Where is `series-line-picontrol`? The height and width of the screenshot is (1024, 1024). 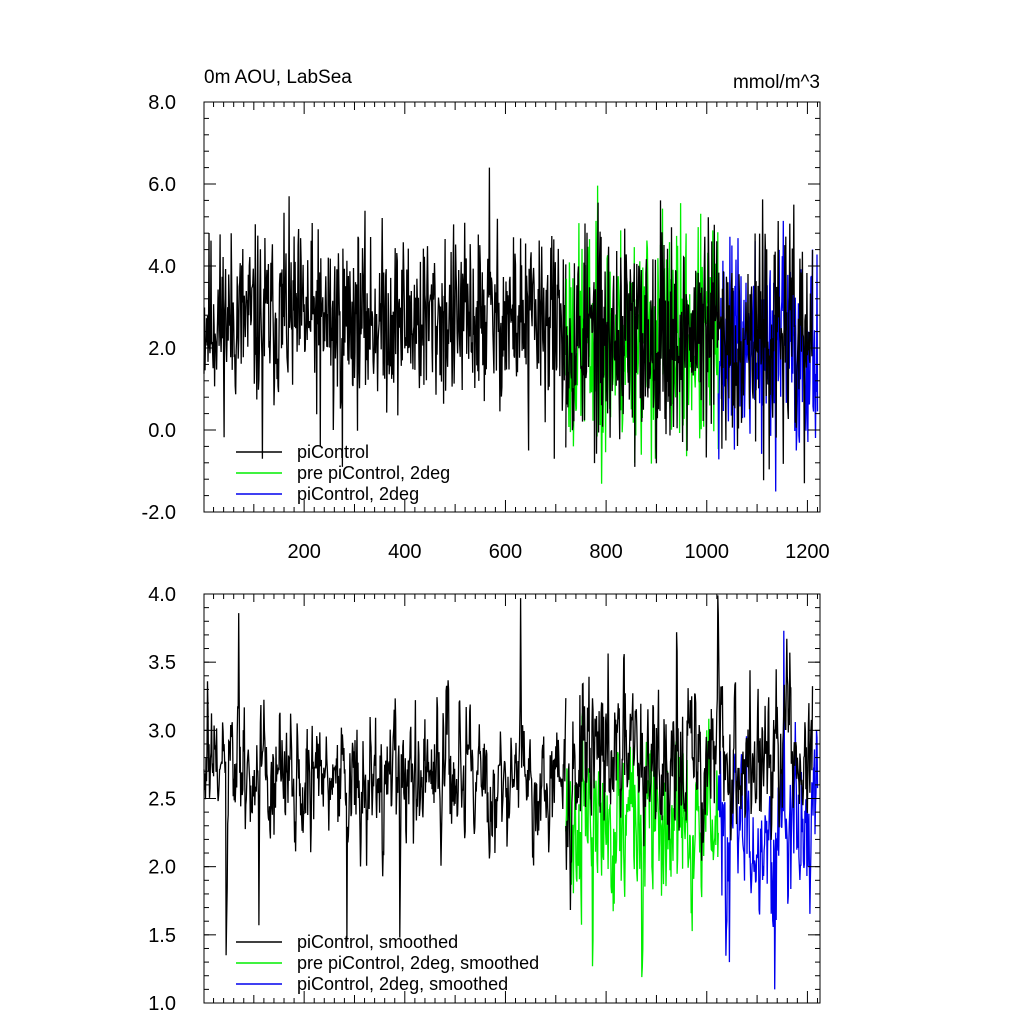
series-line-picontrol is located at coordinates (385, 317).